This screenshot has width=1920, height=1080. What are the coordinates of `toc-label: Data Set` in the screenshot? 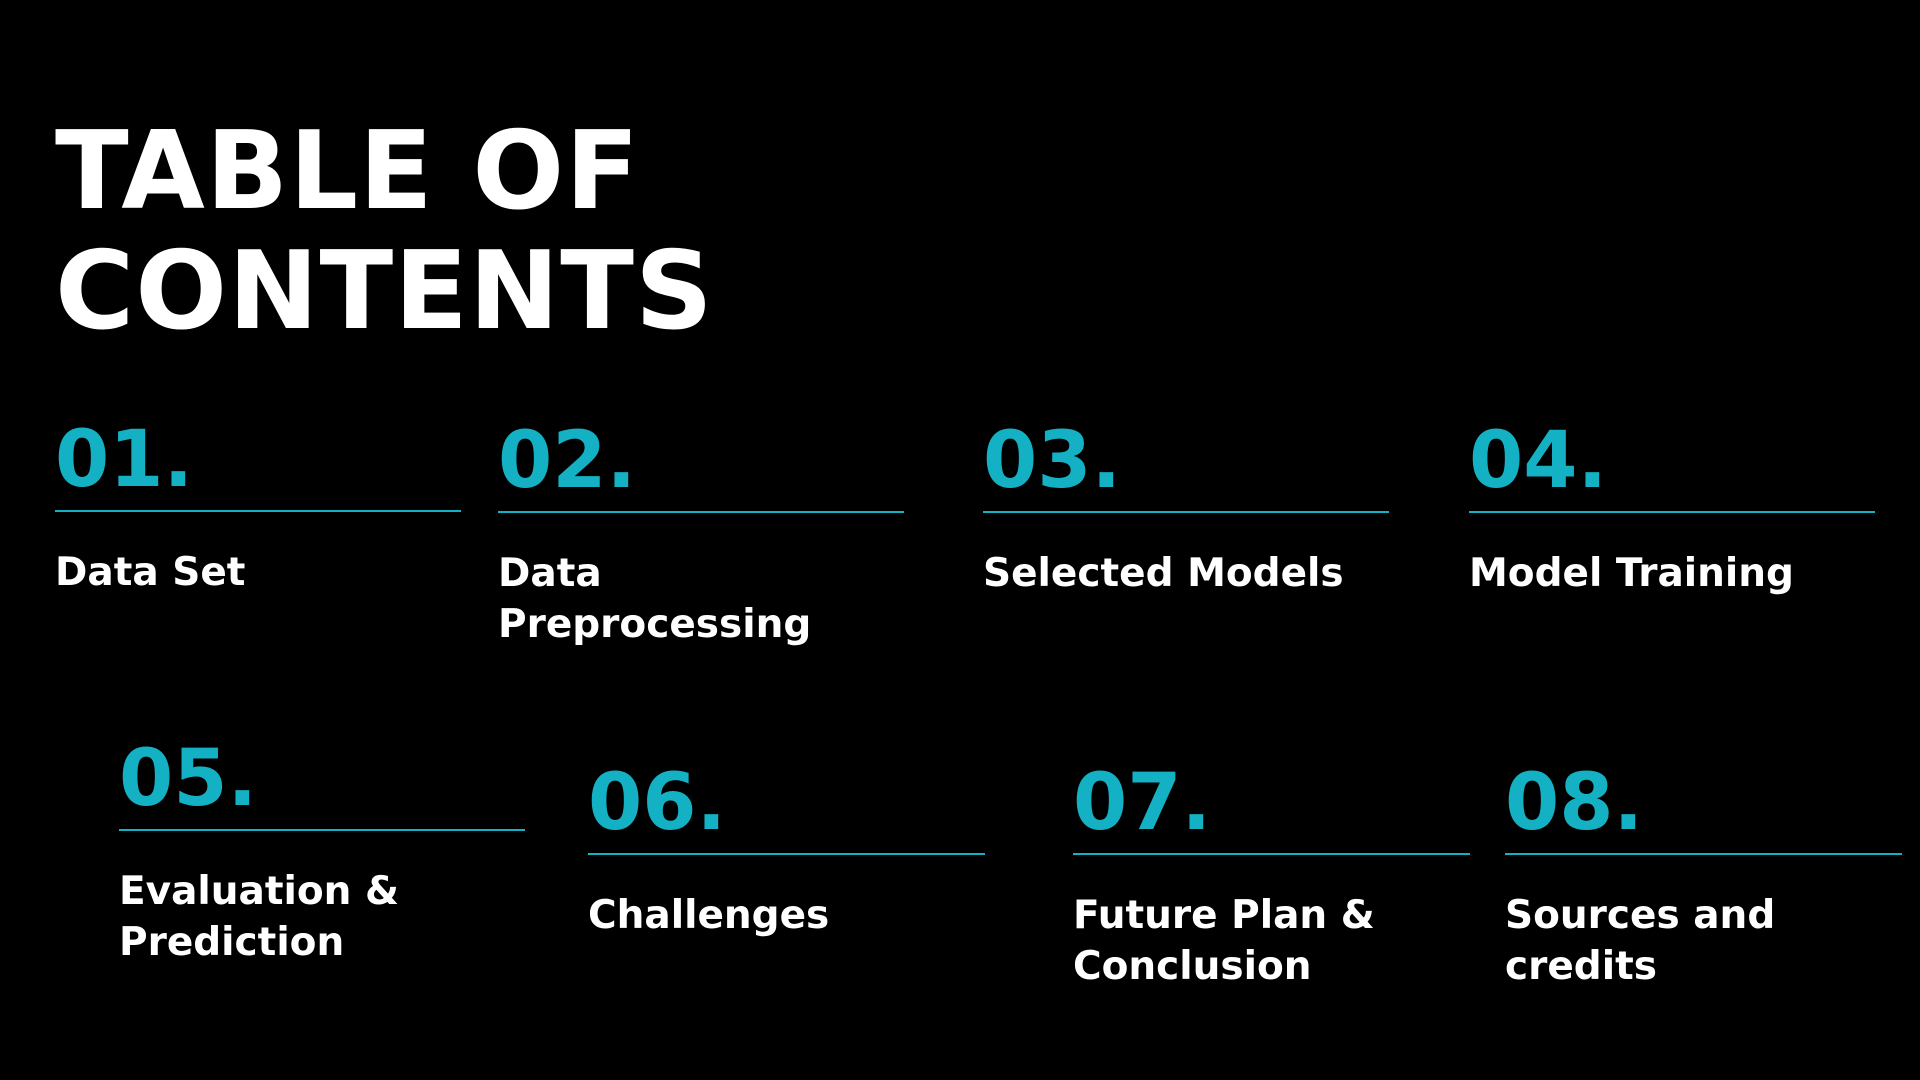 It's located at (150, 572).